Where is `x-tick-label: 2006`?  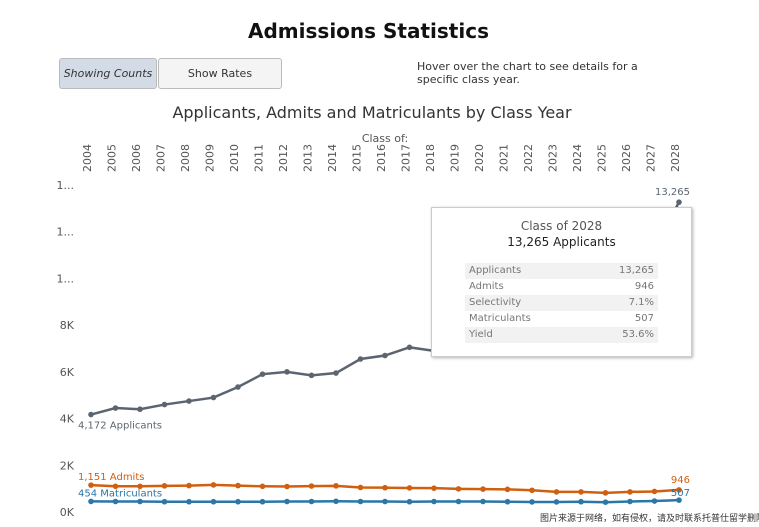 x-tick-label: 2006 is located at coordinates (136, 158).